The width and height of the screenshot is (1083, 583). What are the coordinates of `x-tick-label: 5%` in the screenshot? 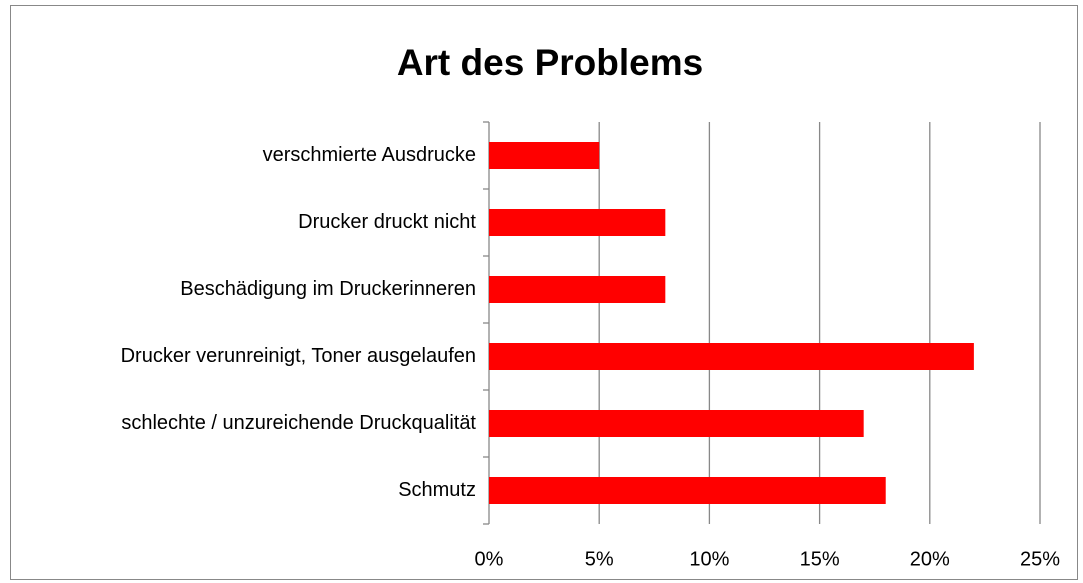 It's located at (599, 559).